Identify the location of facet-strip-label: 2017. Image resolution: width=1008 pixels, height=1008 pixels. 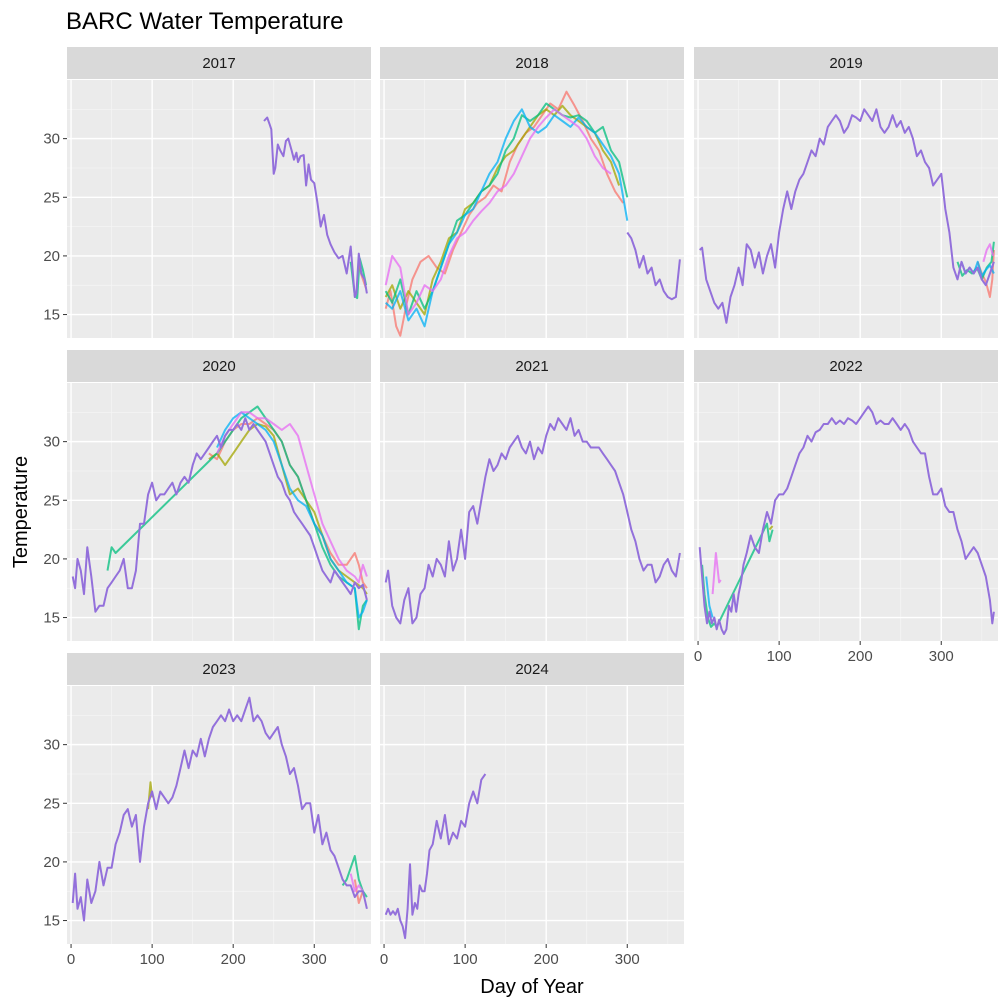
(218, 63).